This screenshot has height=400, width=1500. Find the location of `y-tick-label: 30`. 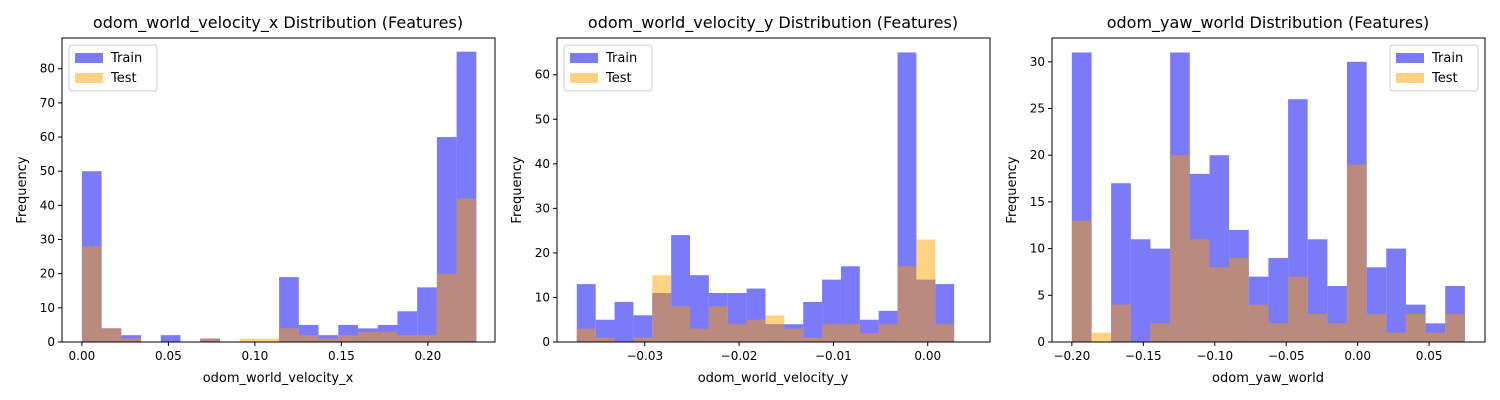

y-tick-label: 30 is located at coordinates (47, 240).